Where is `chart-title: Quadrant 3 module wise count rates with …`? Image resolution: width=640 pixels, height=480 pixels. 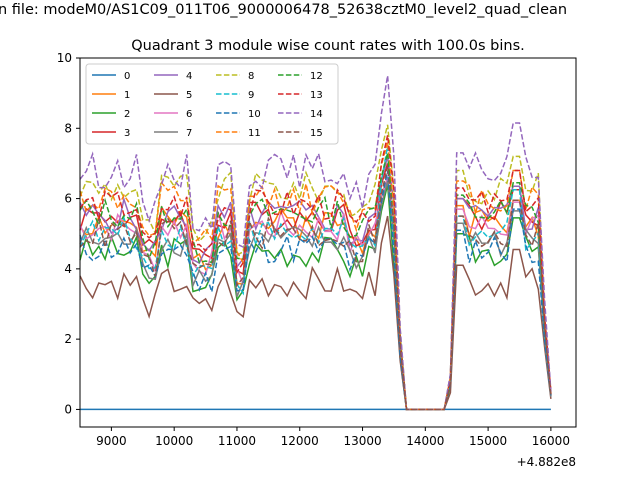 chart-title: Quadrant 3 module wise count rates with … is located at coordinates (328, 46).